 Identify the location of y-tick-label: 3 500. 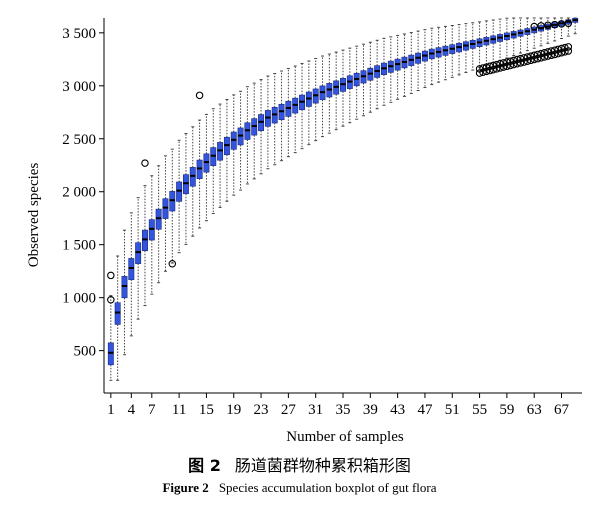
(79, 34).